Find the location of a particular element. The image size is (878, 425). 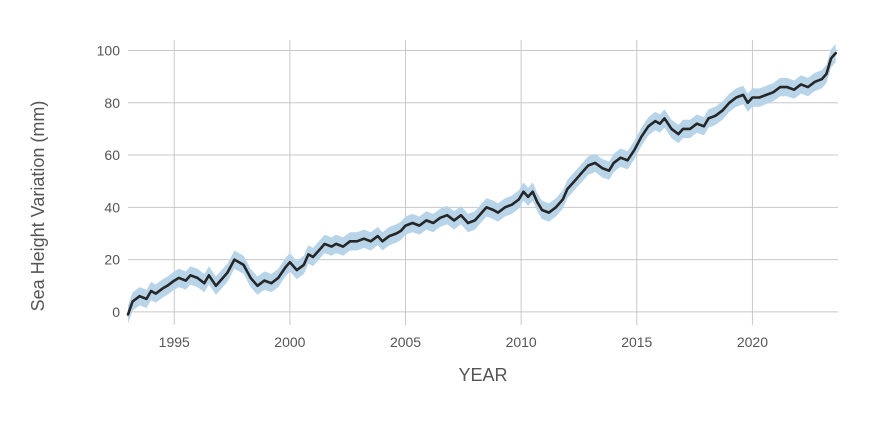

x-tick-labels: 1995 2000 2005 2010 2015 2020 is located at coordinates (464, 342).